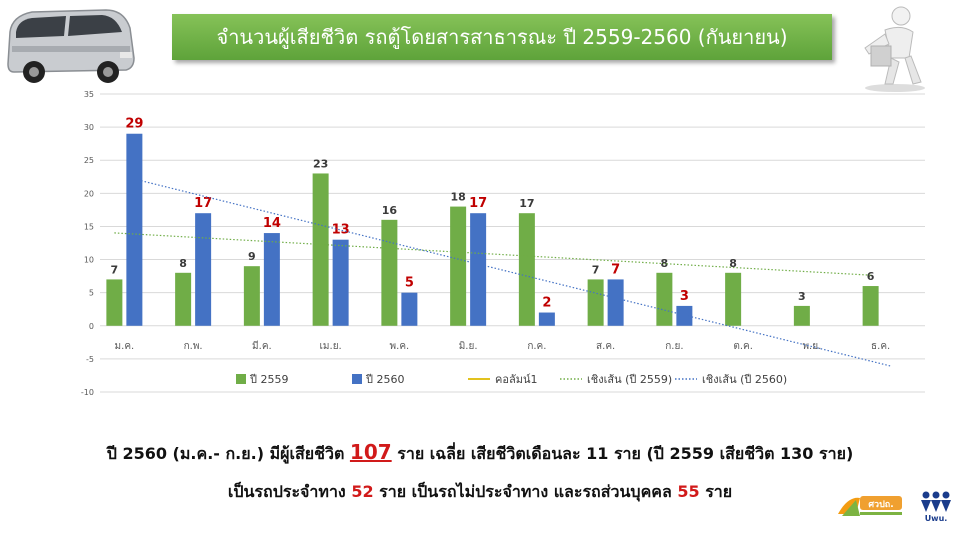  I want to click on summary-text-1a: ปี 2560 (ม.ค.- ก.ย.) มีผู้เสียชีวิต, so click(225, 453).